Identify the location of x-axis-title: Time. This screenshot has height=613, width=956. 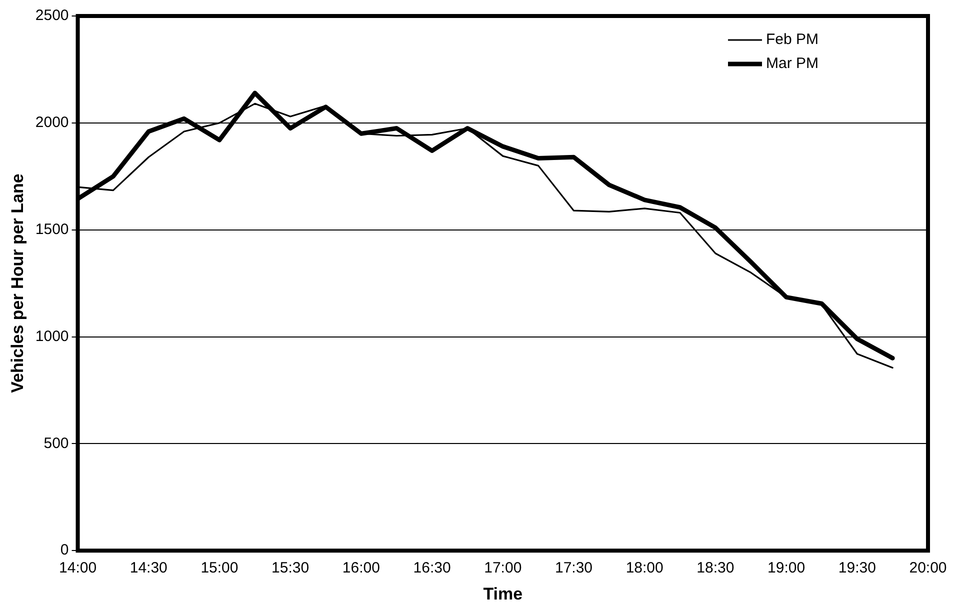
(503, 594).